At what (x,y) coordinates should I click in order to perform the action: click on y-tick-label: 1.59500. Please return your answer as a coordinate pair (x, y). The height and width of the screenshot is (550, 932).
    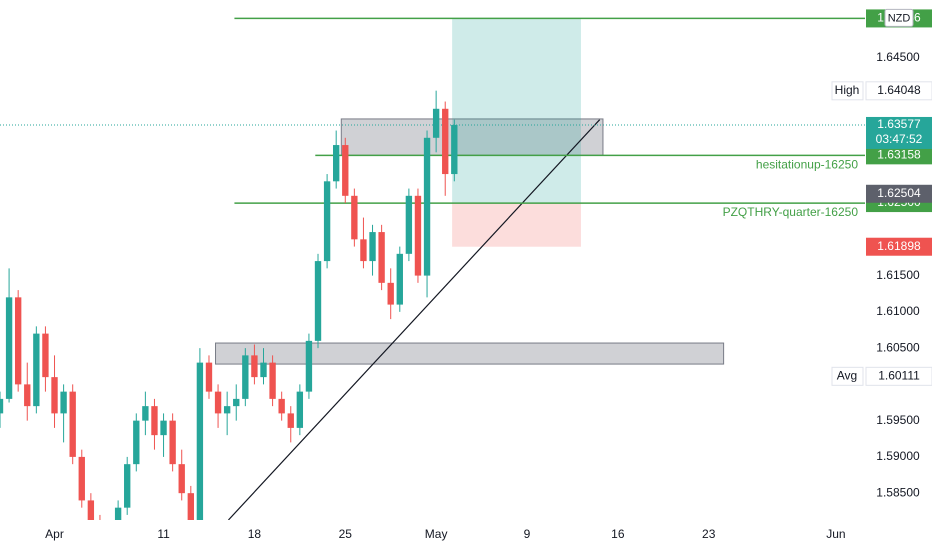
    Looking at the image, I should click on (898, 420).